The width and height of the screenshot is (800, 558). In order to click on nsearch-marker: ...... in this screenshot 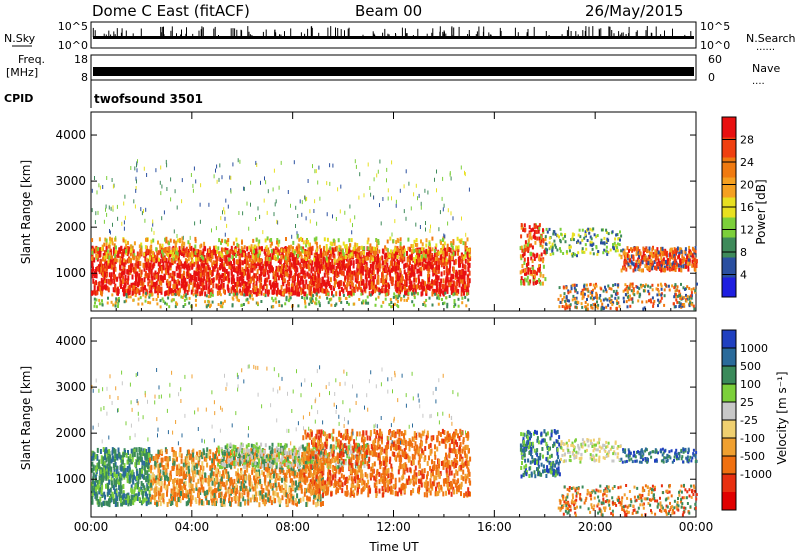, I will do `click(765, 47)`.